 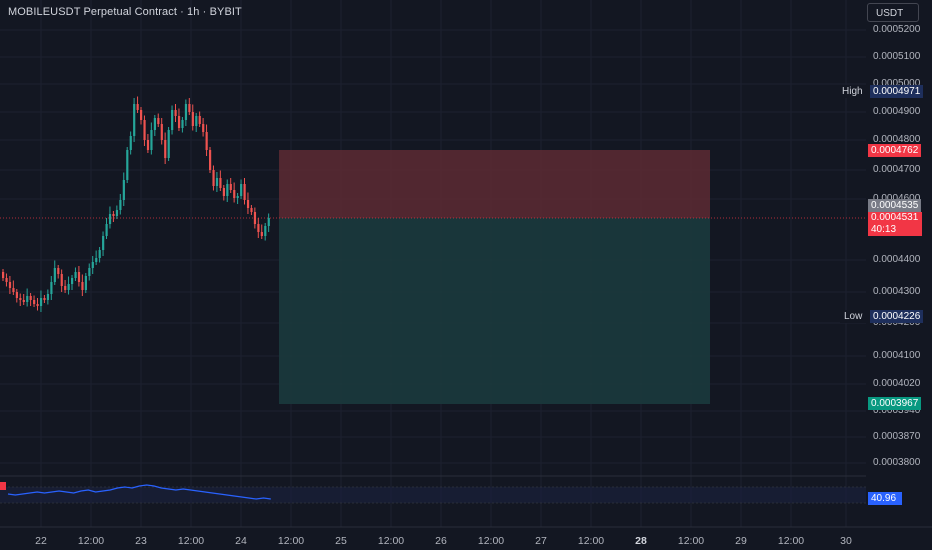 What do you see at coordinates (897, 462) in the screenshot?
I see `price-tick-label: 0.0003800` at bounding box center [897, 462].